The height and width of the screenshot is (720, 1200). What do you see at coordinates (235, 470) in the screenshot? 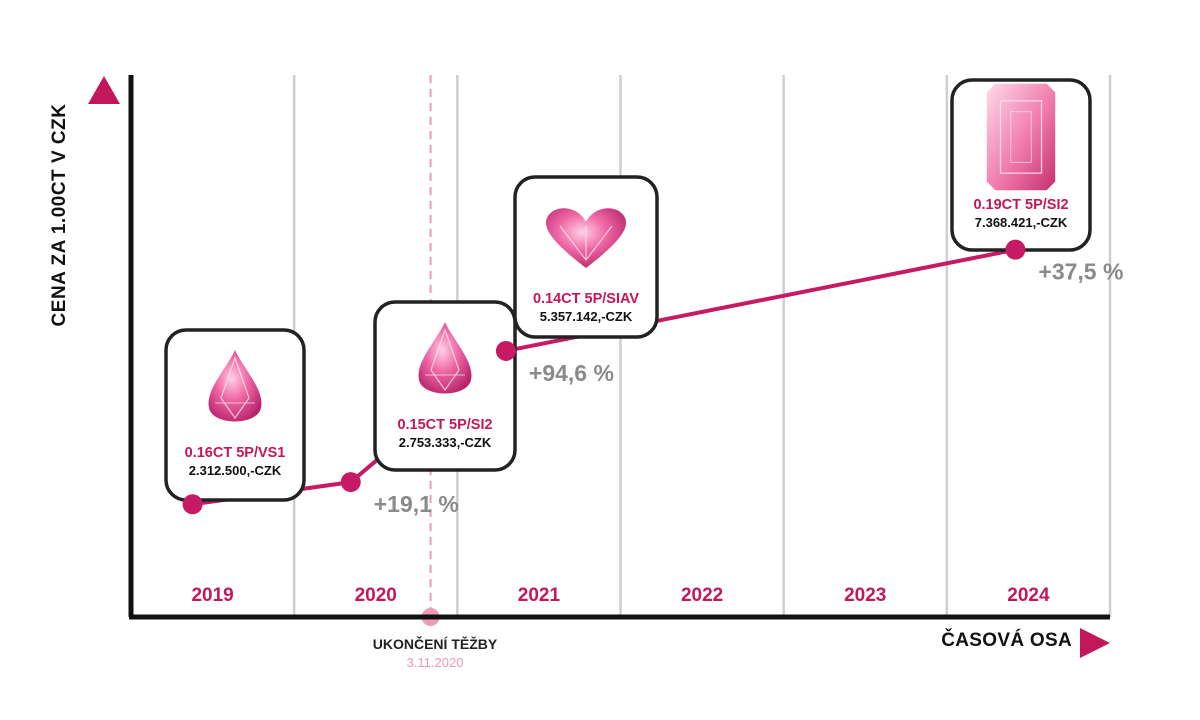
I see `diamond-price: 2.312.500,-CZK` at bounding box center [235, 470].